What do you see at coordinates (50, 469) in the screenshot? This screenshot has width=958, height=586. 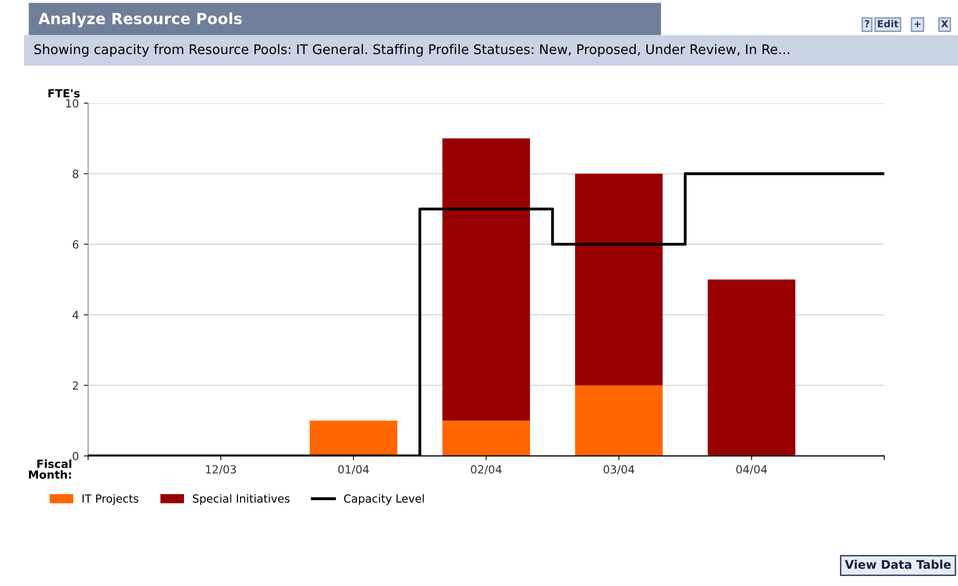 I see `x-axis-title: Fiscal Month:` at bounding box center [50, 469].